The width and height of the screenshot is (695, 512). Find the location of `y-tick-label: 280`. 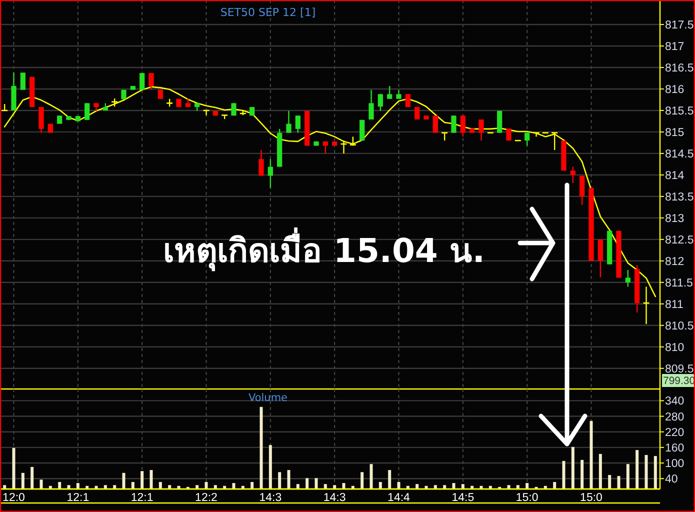

y-tick-label: 280 is located at coordinates (674, 417).